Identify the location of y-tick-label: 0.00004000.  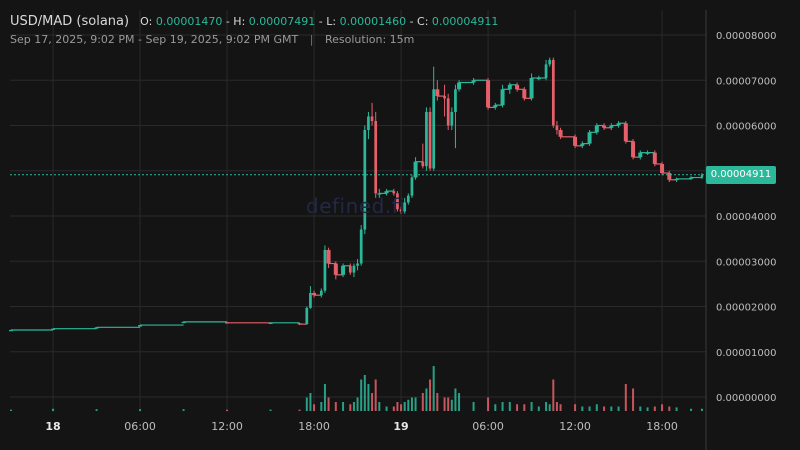
(746, 217).